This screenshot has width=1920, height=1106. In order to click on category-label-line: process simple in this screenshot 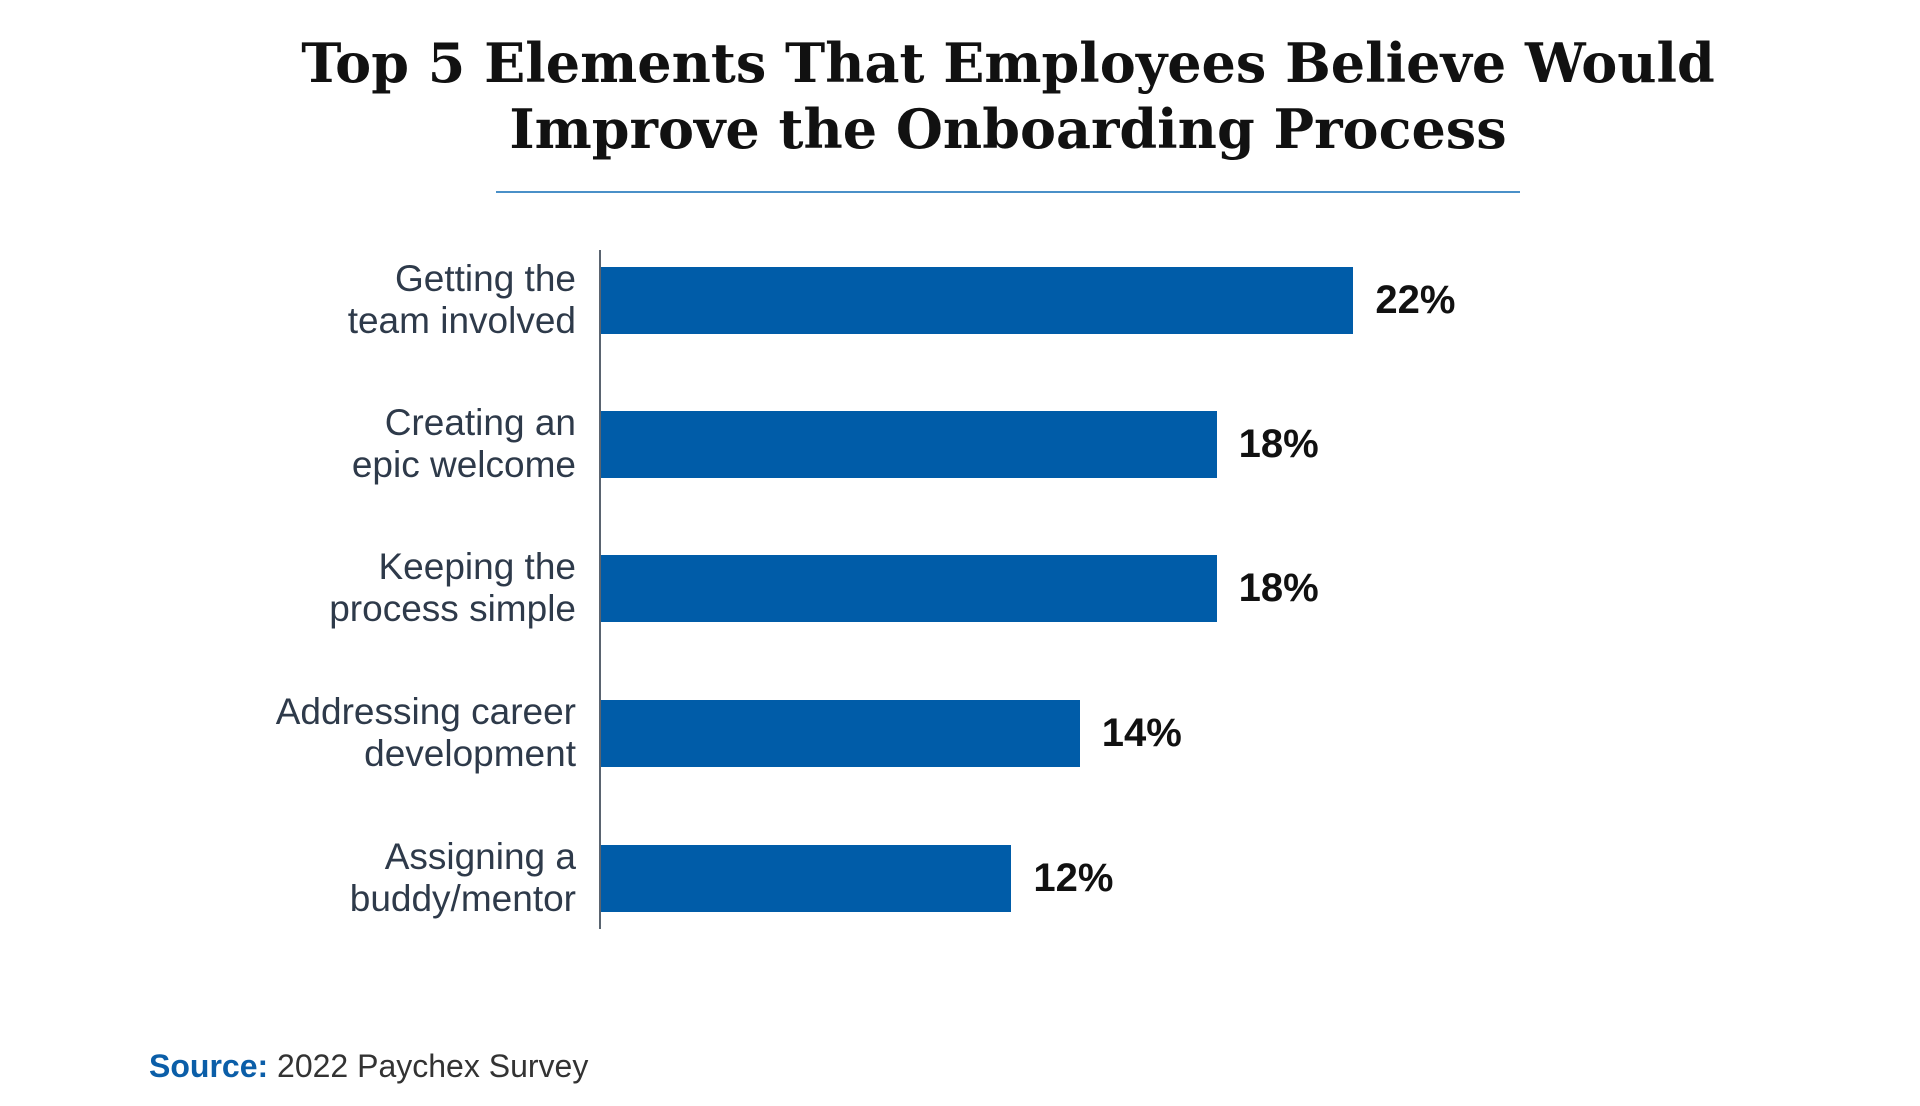, I will do `click(452, 608)`.